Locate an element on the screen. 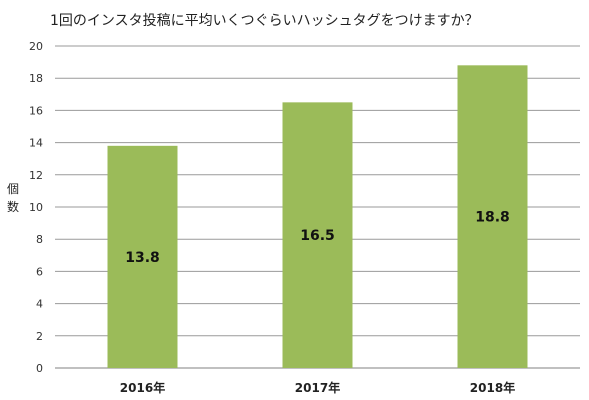 The image size is (589, 400). x-tick-label: 2016年 is located at coordinates (142, 387).